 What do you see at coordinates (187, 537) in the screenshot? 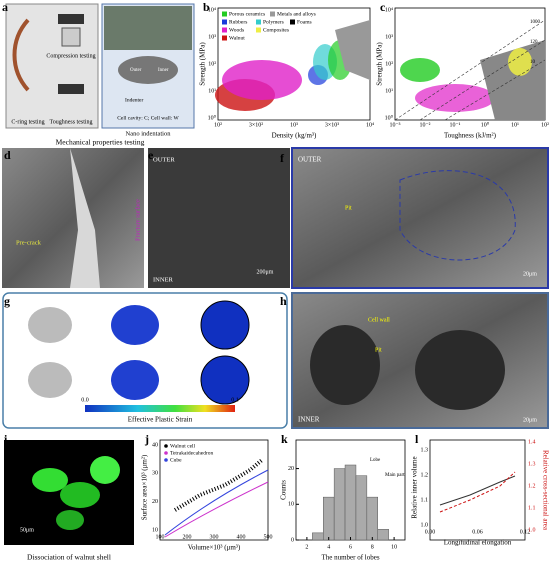
I see `x-tick-label: 200` at bounding box center [187, 537].